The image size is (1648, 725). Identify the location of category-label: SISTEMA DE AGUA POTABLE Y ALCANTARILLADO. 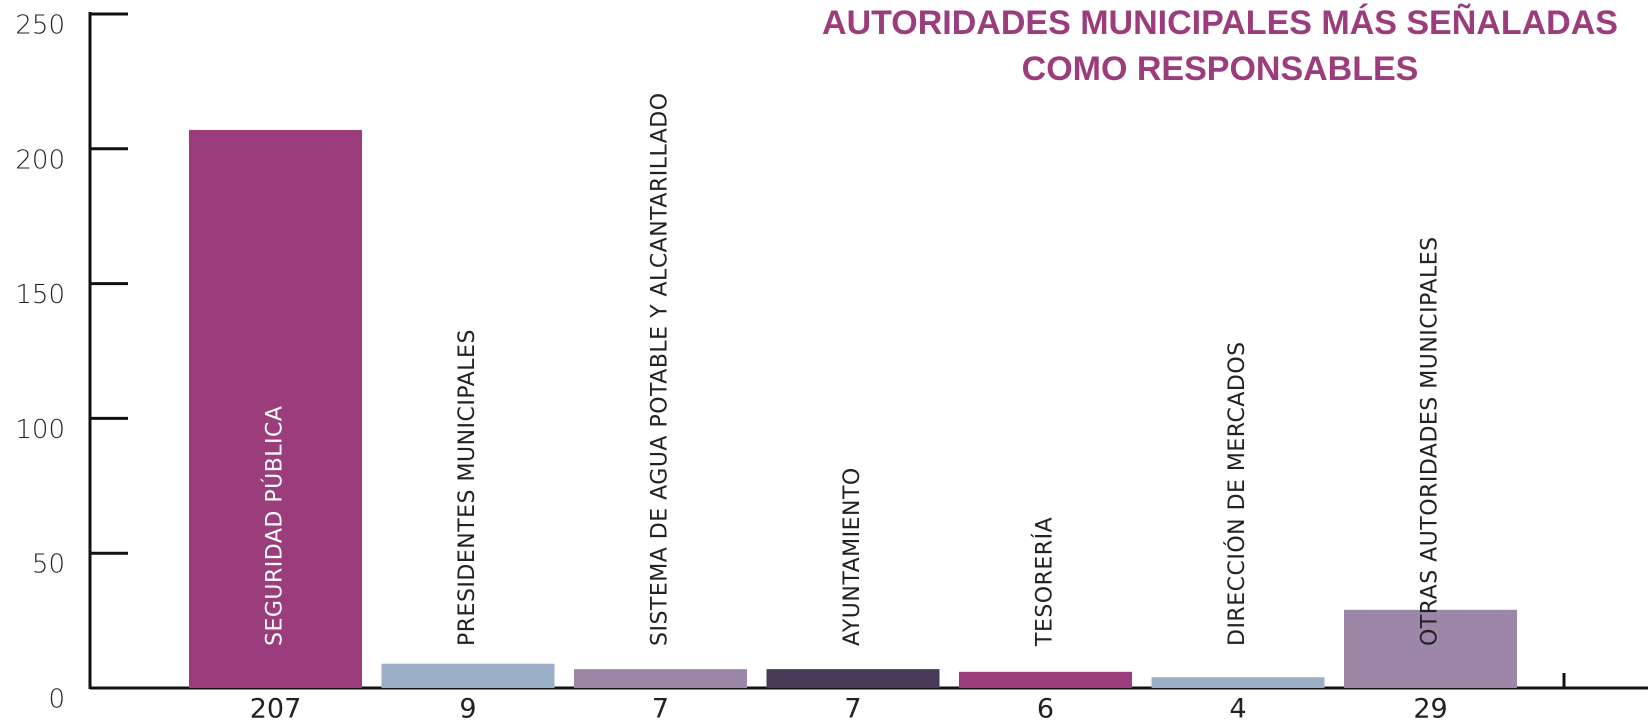
(660, 369).